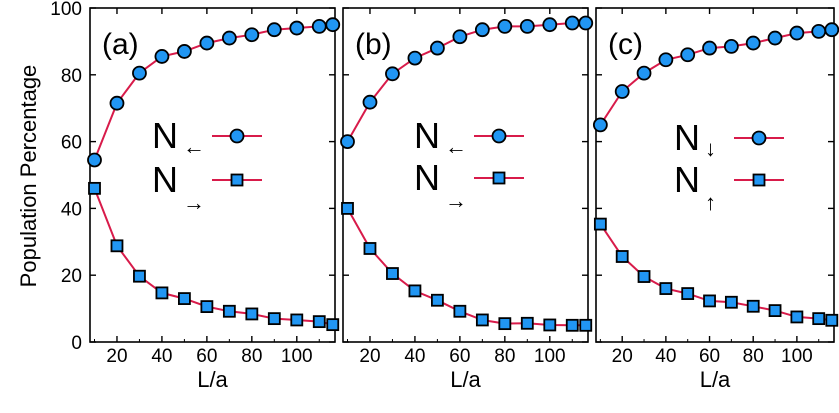 This screenshot has width=839, height=413. Describe the element at coordinates (71, 143) in the screenshot. I see `y-tick-label: 60` at that location.